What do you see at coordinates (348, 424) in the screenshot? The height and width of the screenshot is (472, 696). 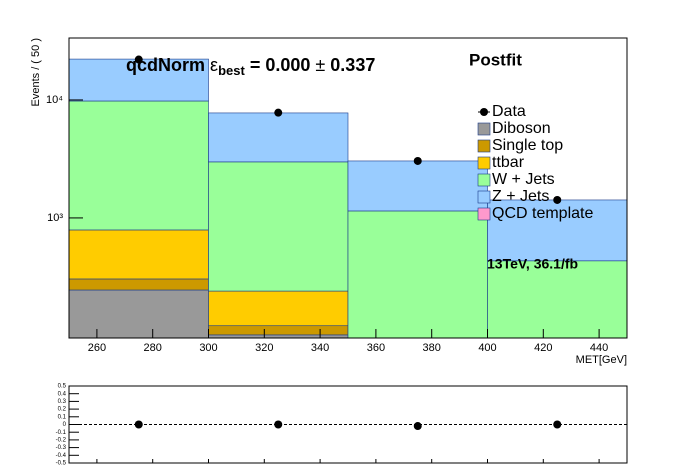 I see `ratio-frame` at bounding box center [348, 424].